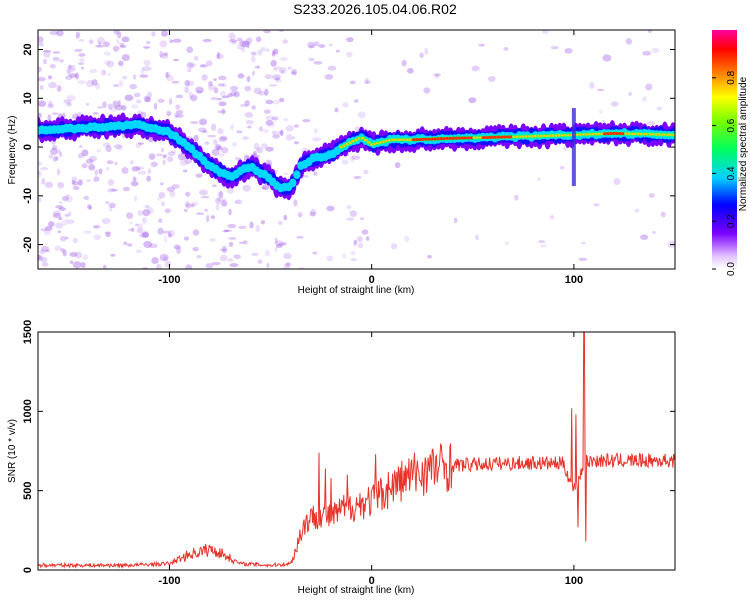 The width and height of the screenshot is (750, 600). What do you see at coordinates (28, 245) in the screenshot?
I see `spectrogram-y-tick-label: -20` at bounding box center [28, 245].